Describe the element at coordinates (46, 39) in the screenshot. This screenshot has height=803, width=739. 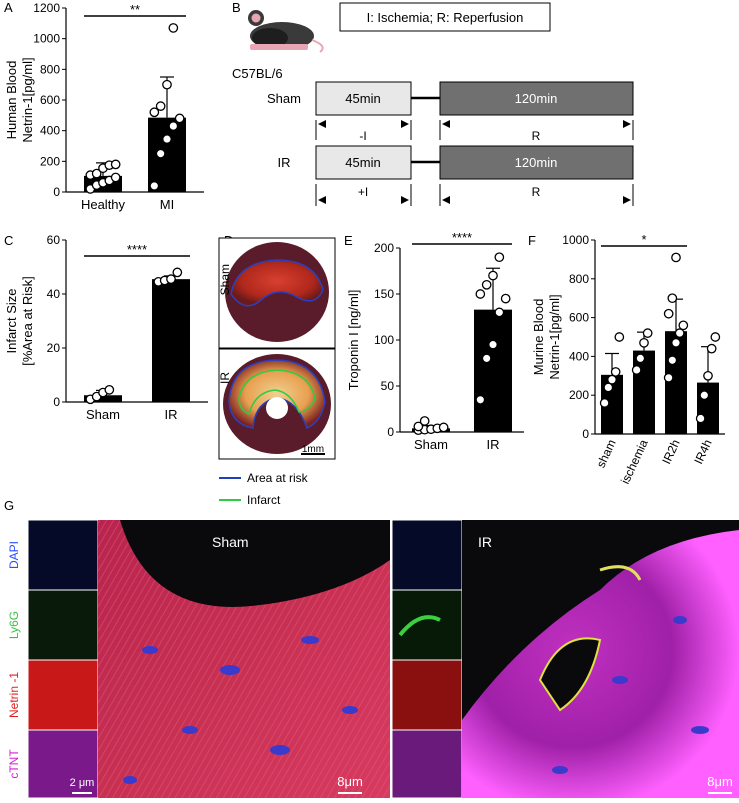
I see `y-tick-label: 1000` at that location.